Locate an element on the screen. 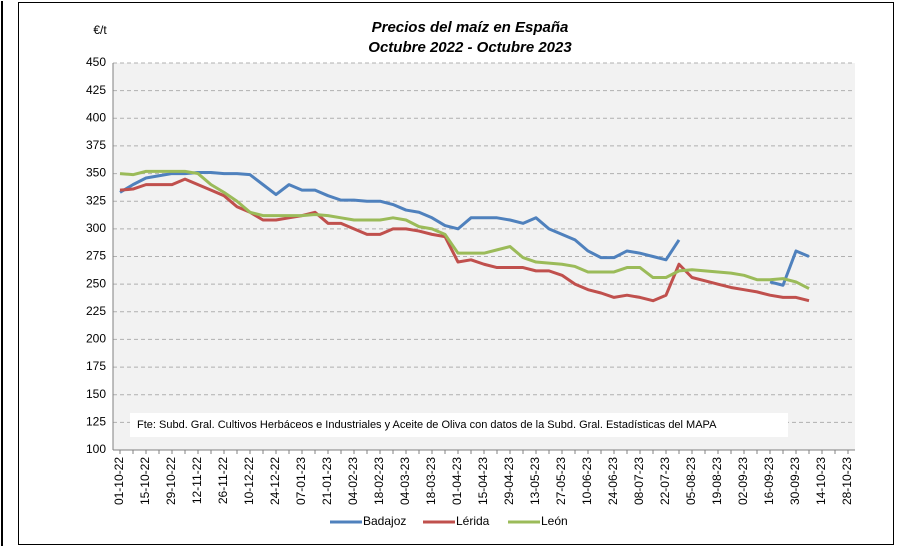 The width and height of the screenshot is (899, 547). x-tick-label: 15-10-22 is located at coordinates (145, 481).